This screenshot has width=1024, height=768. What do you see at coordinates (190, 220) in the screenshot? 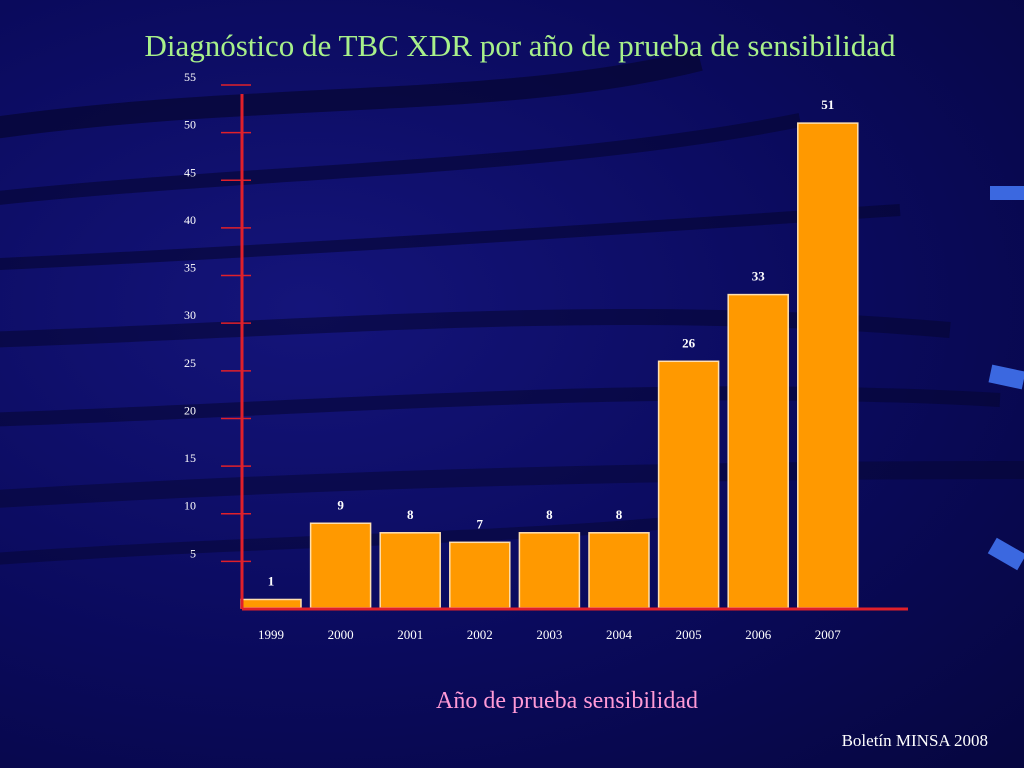
I see `y-tick-label: 40` at bounding box center [190, 220].